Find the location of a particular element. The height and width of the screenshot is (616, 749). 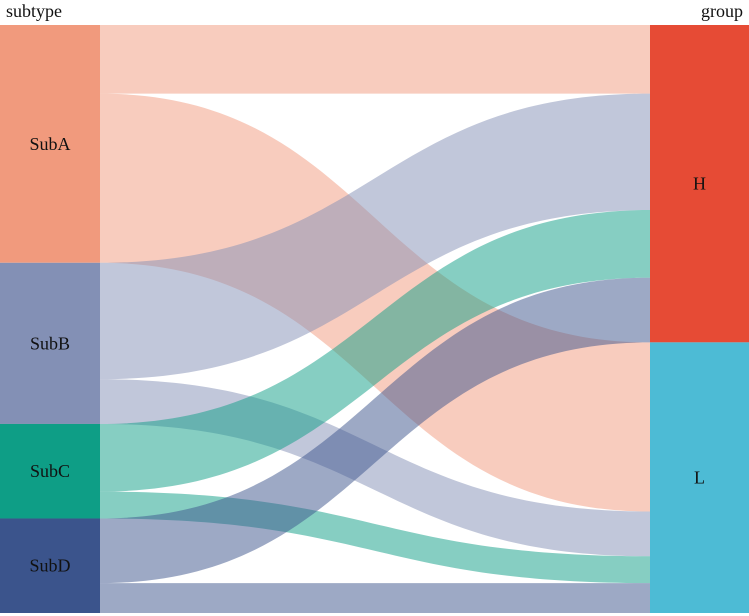

target-node-label-l: L is located at coordinates (699, 478).